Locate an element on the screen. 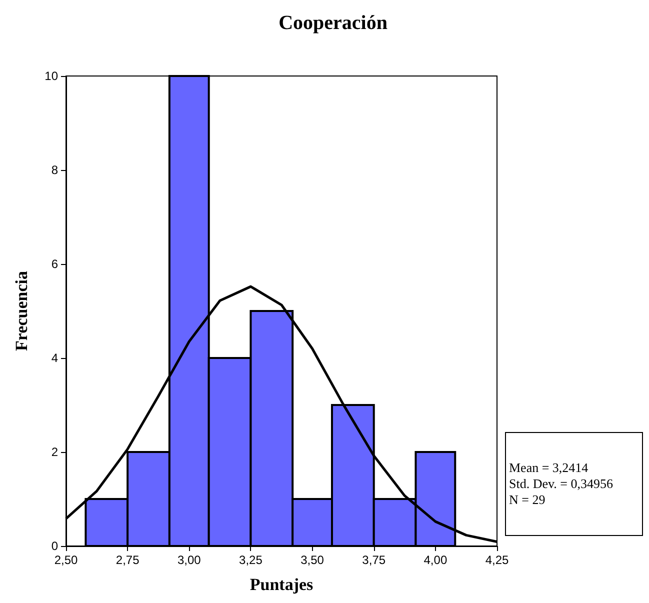  x-tick-label: 3,75 is located at coordinates (374, 560).